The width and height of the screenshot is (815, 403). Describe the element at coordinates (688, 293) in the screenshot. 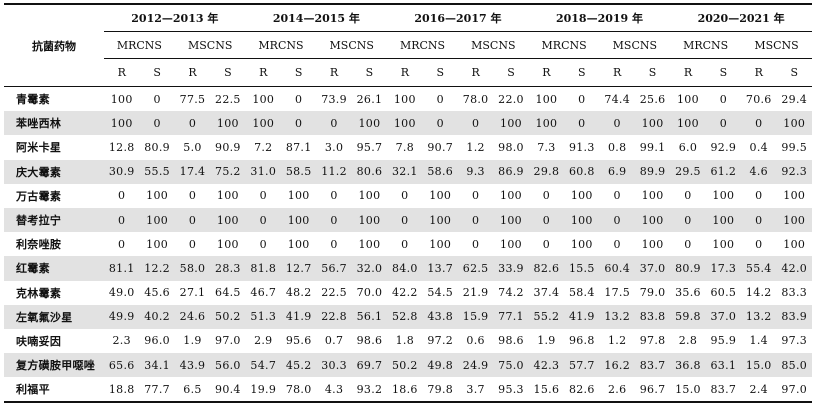

I see `value-cell: 35.6` at that location.